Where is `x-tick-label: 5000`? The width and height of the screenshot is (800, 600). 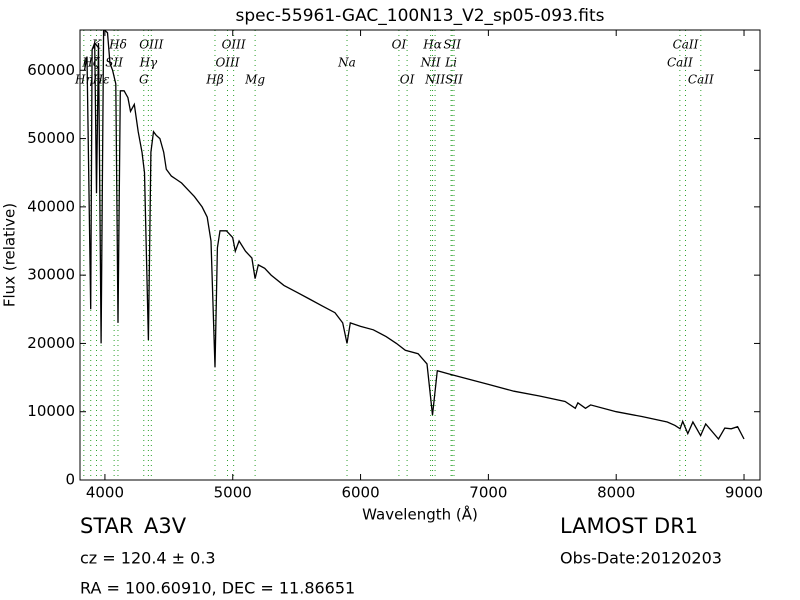 x-tick-label: 5000 is located at coordinates (233, 493).